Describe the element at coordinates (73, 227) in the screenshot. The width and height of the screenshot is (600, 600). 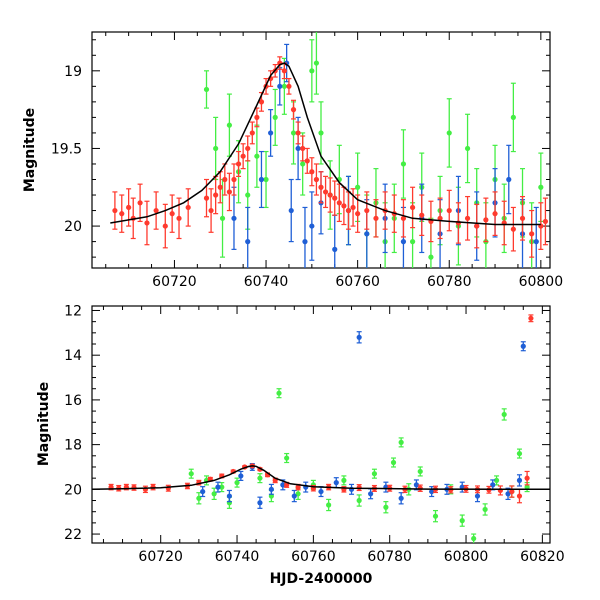
I see `top-y-tick-label: 20` at that location.